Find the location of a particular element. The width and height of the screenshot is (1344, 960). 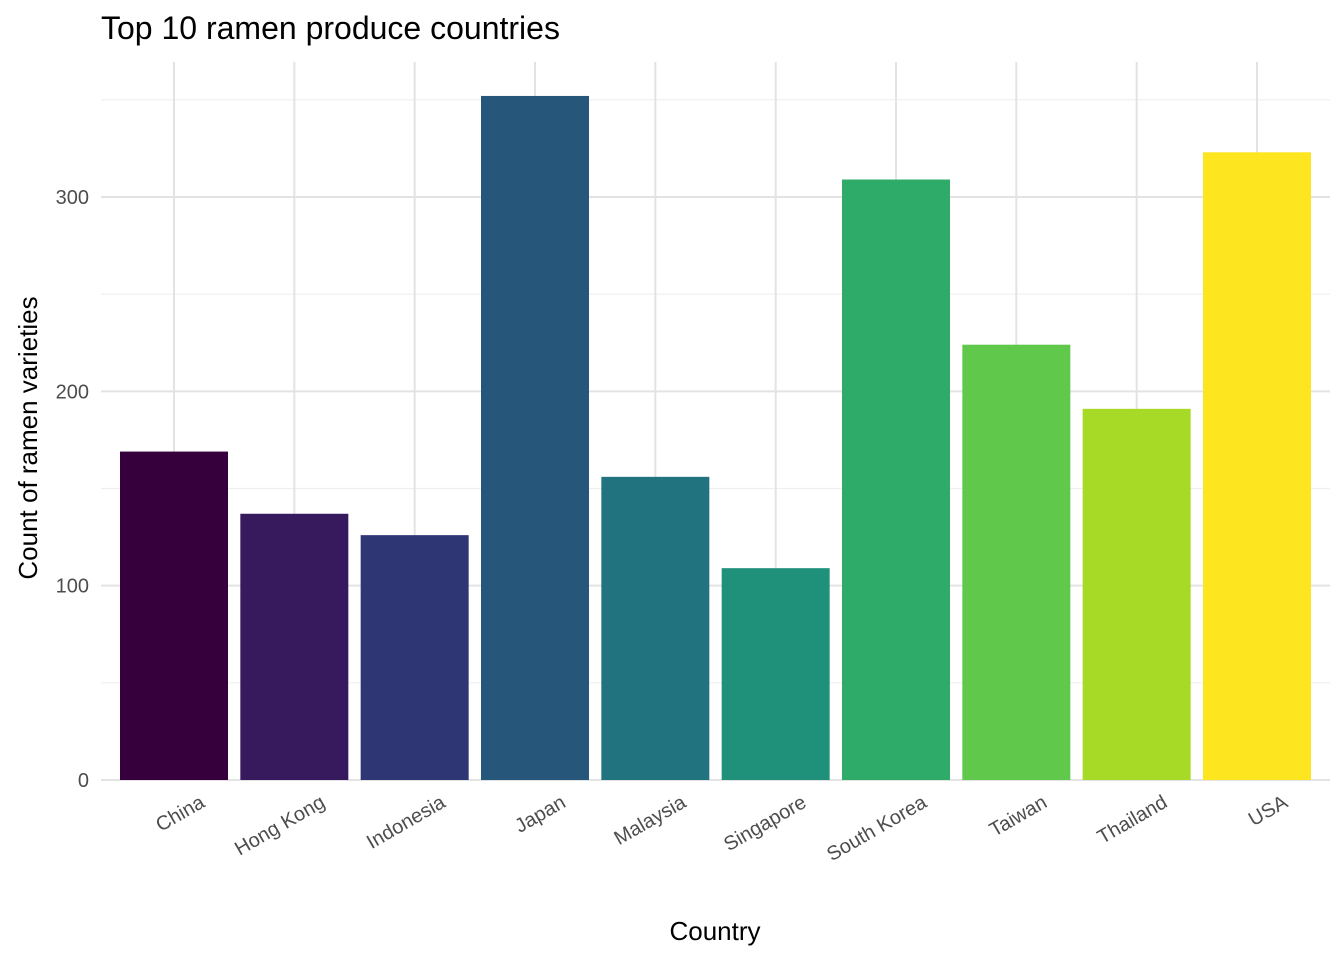

y-tick-label: 100 is located at coordinates (72, 587).